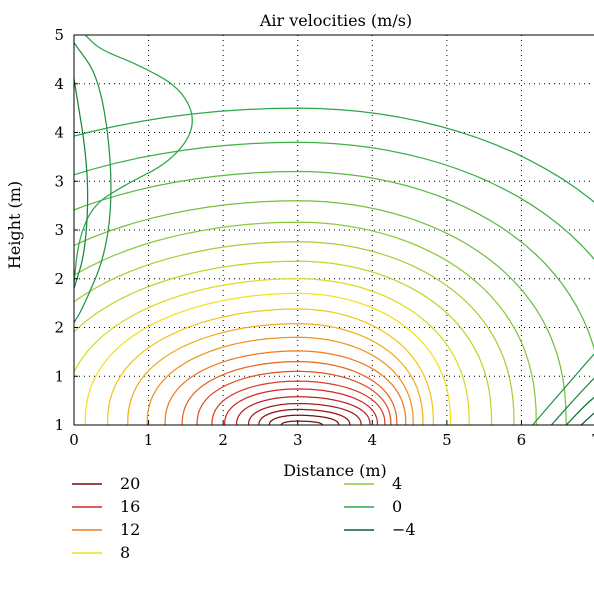  What do you see at coordinates (125, 552) in the screenshot?
I see `legend-label: 8` at bounding box center [125, 552].